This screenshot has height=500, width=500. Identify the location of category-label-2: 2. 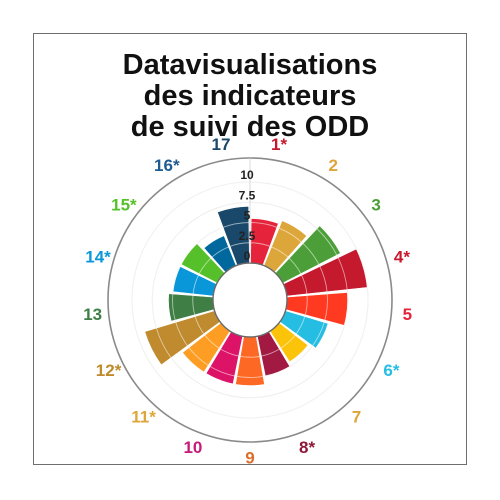
(332, 165).